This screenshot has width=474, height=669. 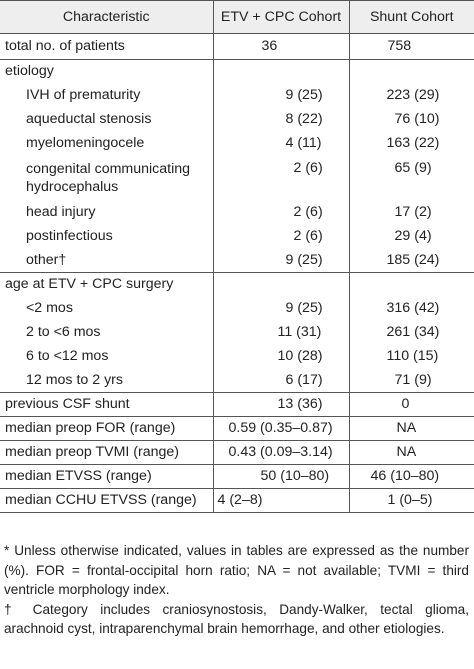 I want to click on table-row: myelomeningocele 4 (11) 163 (22), so click(x=237, y=143).